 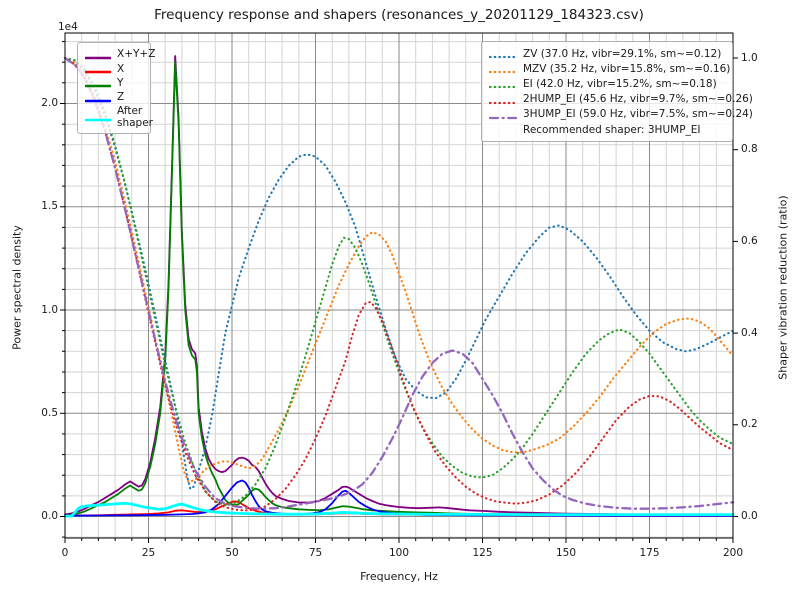 What do you see at coordinates (49, 206) in the screenshot?
I see `y-left-tick-label: 1.5` at bounding box center [49, 206].